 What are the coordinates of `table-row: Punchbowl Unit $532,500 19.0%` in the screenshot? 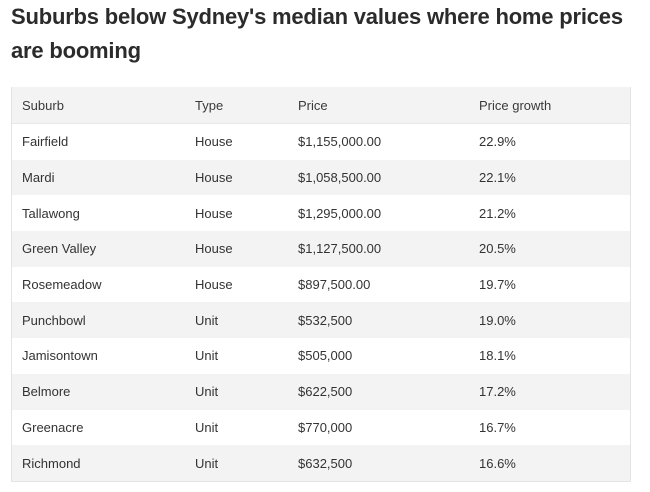 It's located at (321, 320).